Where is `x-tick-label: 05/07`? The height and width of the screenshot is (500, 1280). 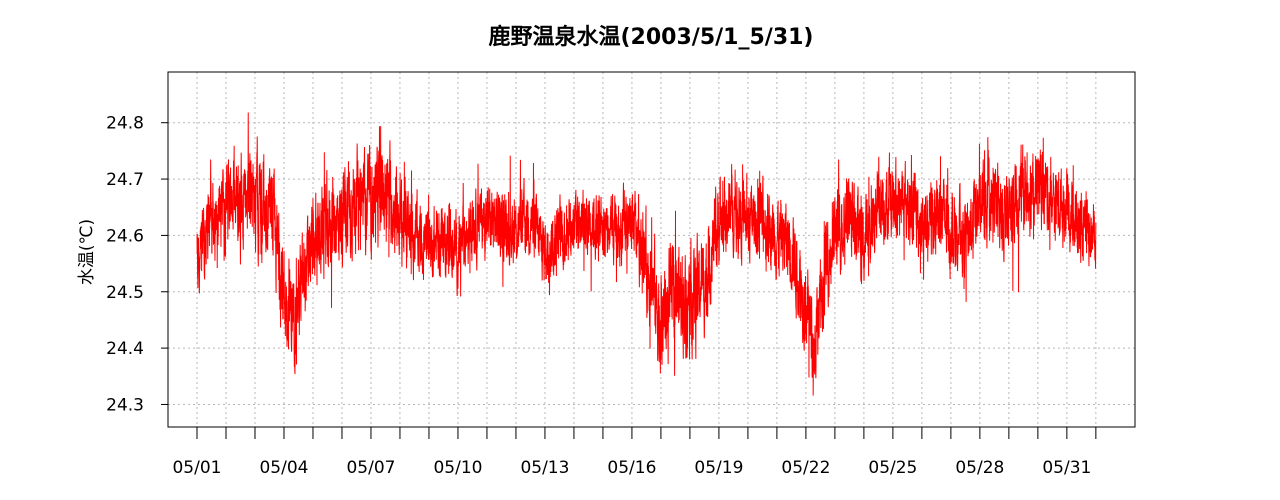 x-tick-label: 05/07 is located at coordinates (370, 468).